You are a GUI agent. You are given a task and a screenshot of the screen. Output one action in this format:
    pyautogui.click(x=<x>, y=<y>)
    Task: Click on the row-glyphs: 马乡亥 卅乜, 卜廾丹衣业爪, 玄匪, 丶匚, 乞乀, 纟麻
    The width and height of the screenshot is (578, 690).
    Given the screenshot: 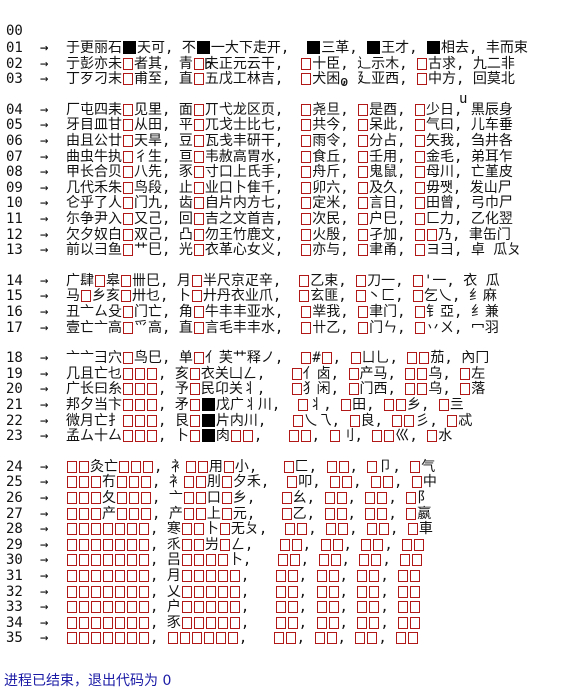 What is the action you would take?
    pyautogui.click(x=281, y=296)
    